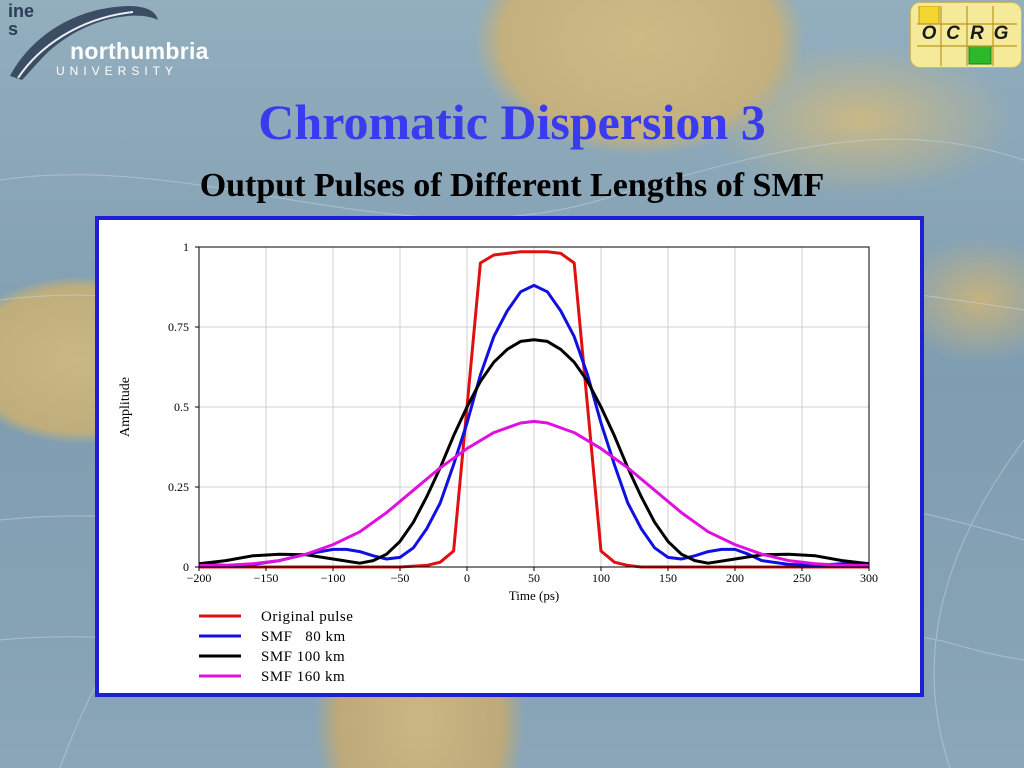 This screenshot has height=768, width=1024. I want to click on x-tick-label: −50, so click(400, 578).